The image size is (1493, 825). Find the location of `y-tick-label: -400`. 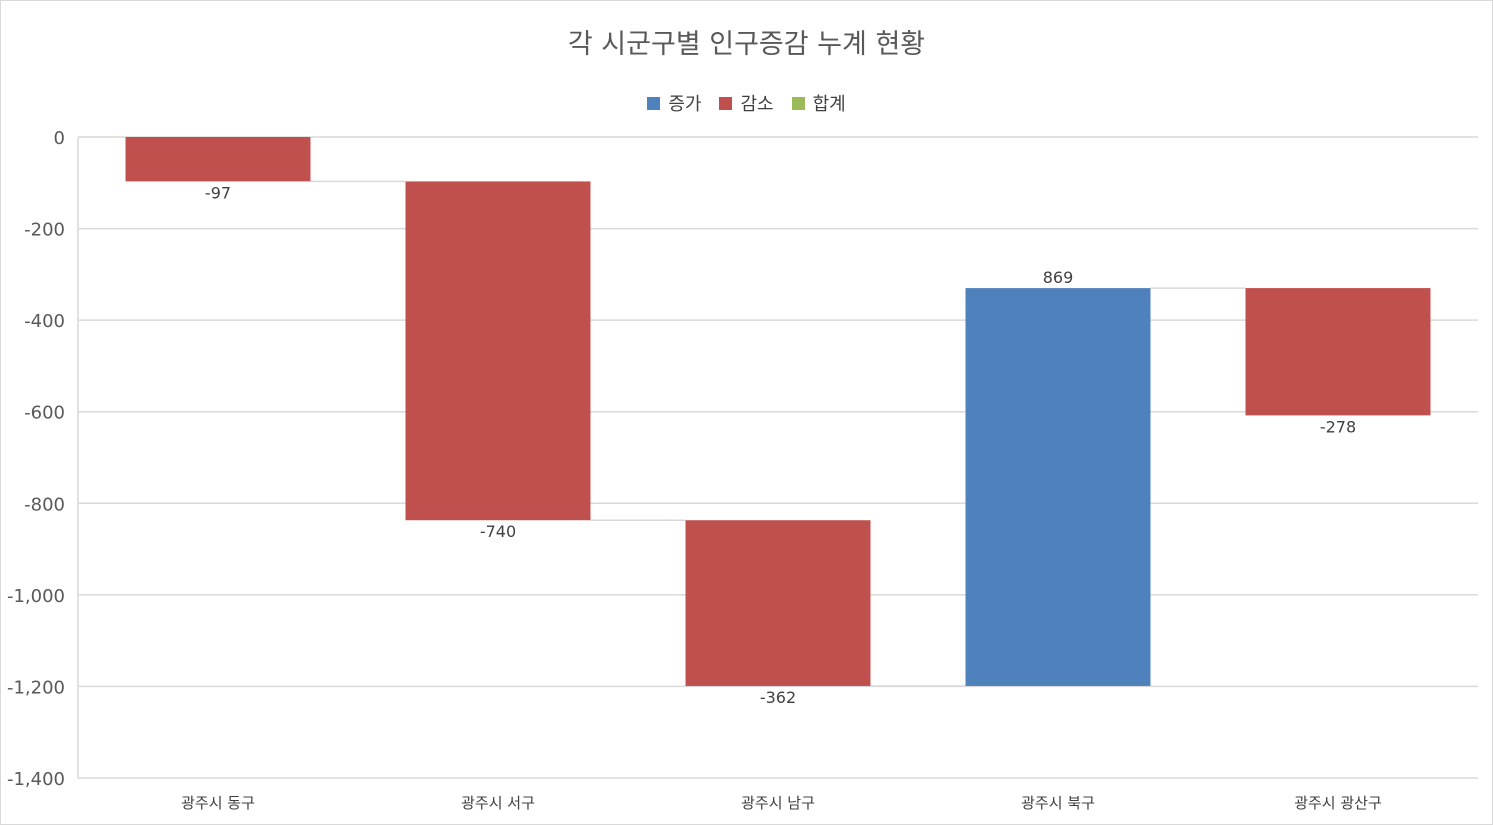

y-tick-label: -400 is located at coordinates (44, 321).